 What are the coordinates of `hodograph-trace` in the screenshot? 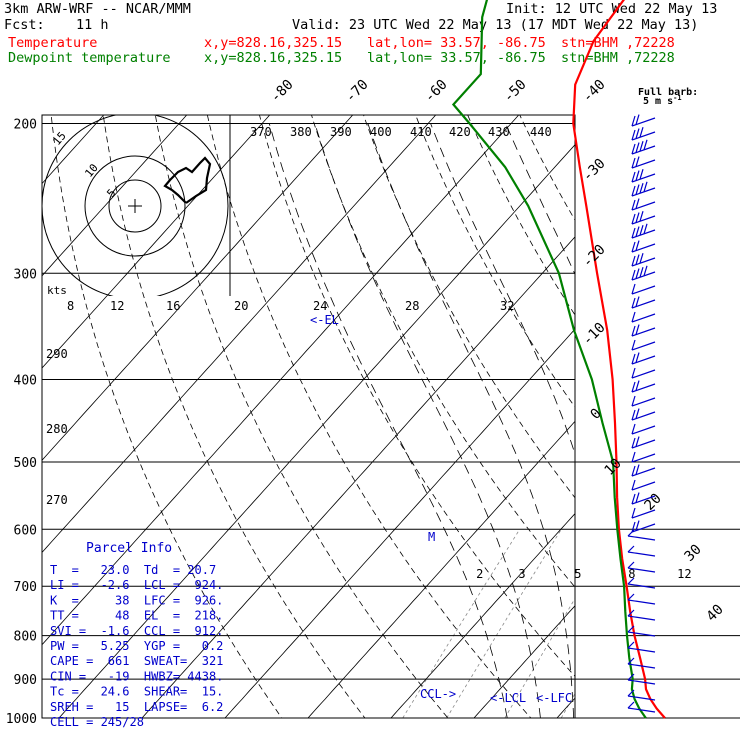 It's located at (187, 180).